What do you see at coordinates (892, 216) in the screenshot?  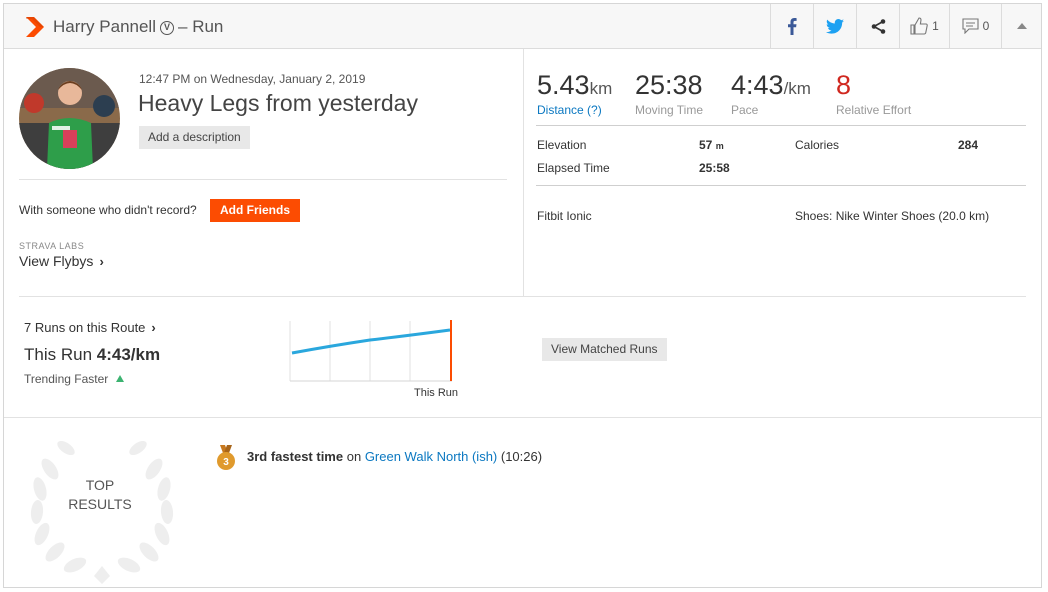 I see `shoes-info: Shoes: Nike Winter Shoes (20.0 km)` at bounding box center [892, 216].